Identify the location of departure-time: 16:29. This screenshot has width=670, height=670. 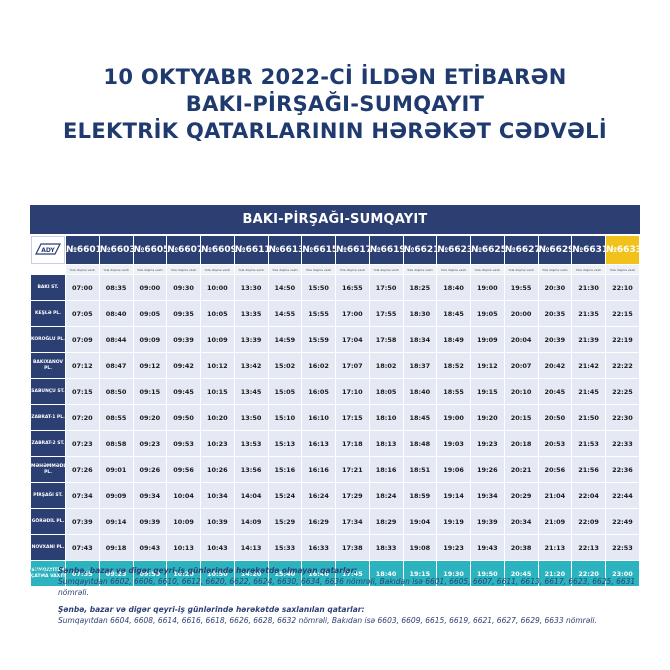
(318, 521).